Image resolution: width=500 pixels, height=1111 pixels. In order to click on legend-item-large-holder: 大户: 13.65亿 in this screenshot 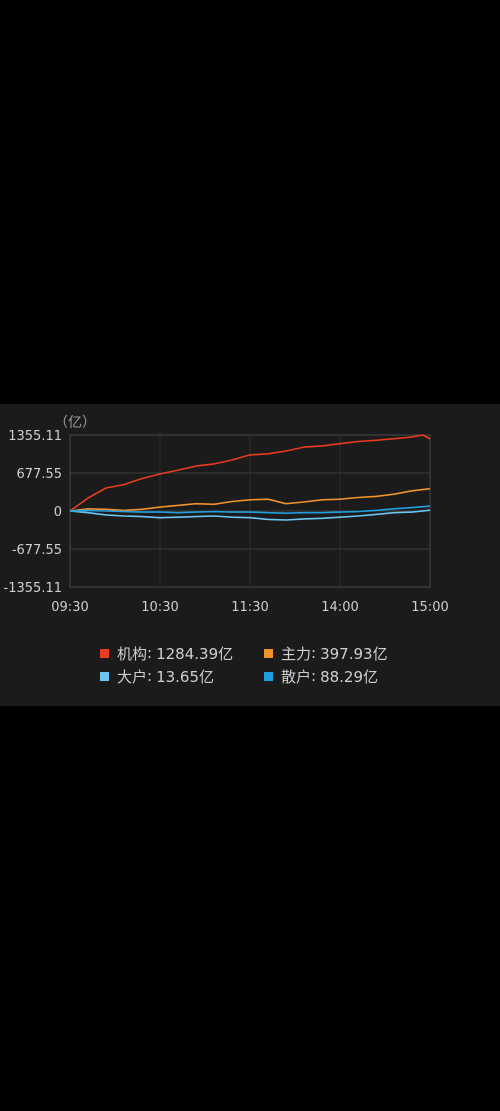, I will do `click(157, 676)`.